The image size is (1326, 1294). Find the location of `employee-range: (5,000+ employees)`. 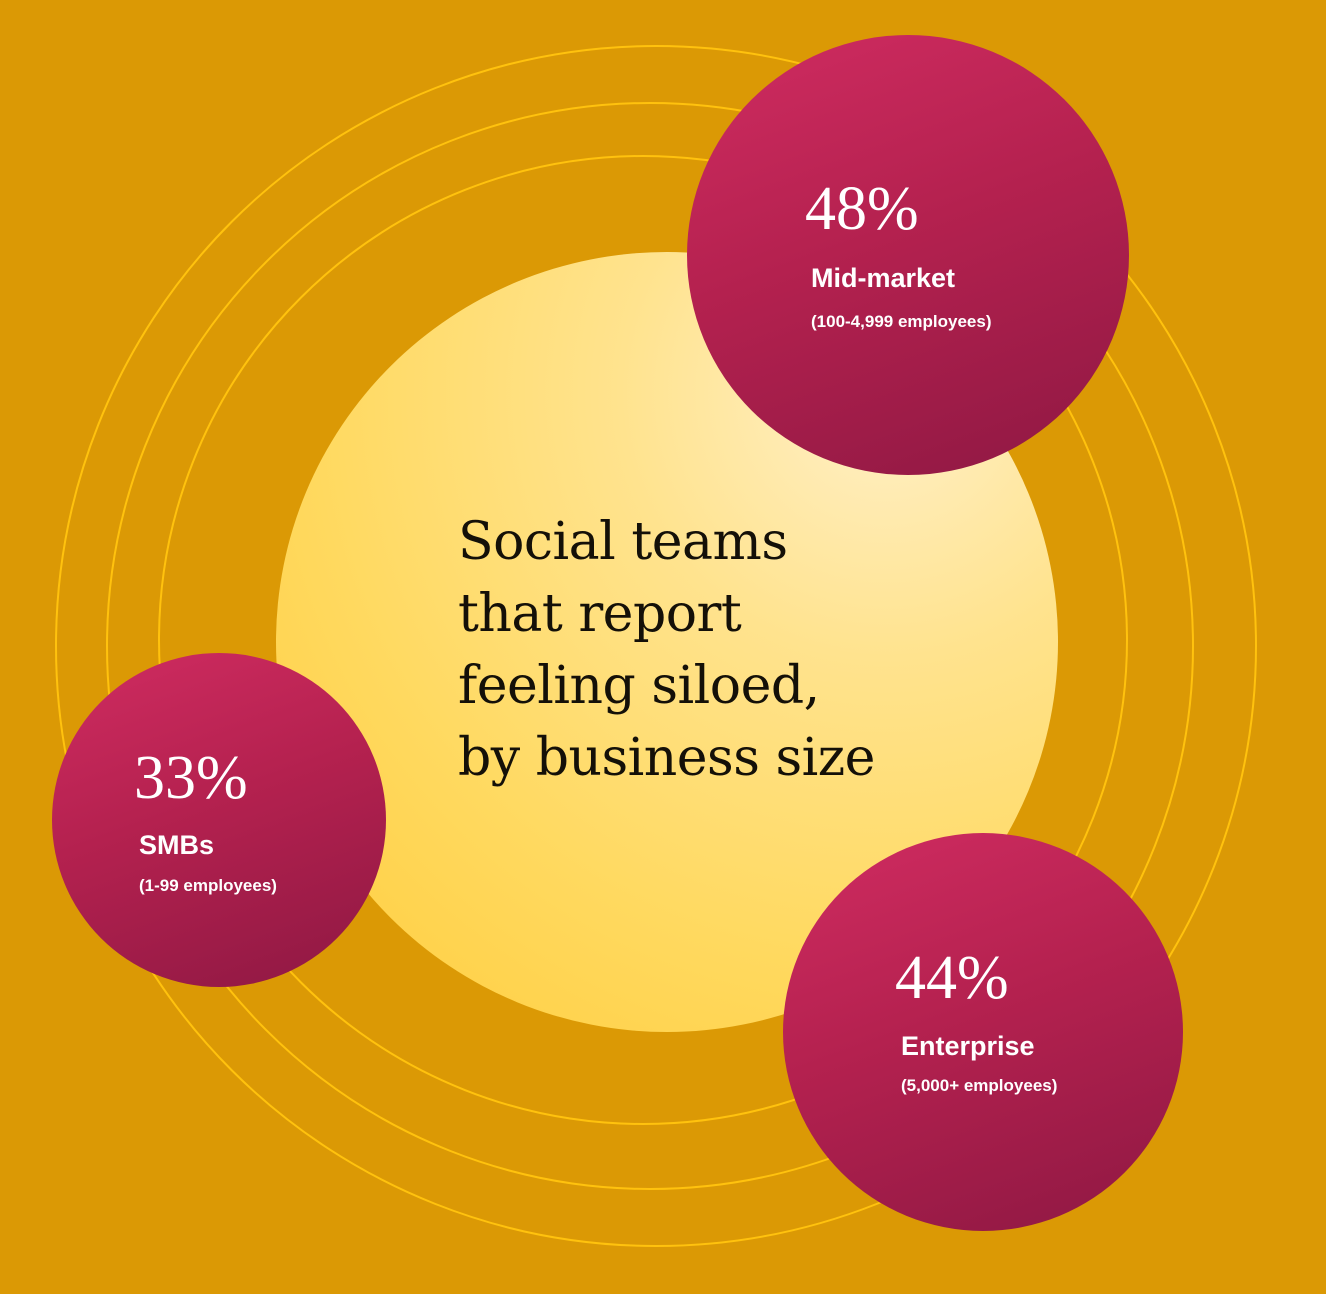

employee-range: (5,000+ employees) is located at coordinates (979, 1085).